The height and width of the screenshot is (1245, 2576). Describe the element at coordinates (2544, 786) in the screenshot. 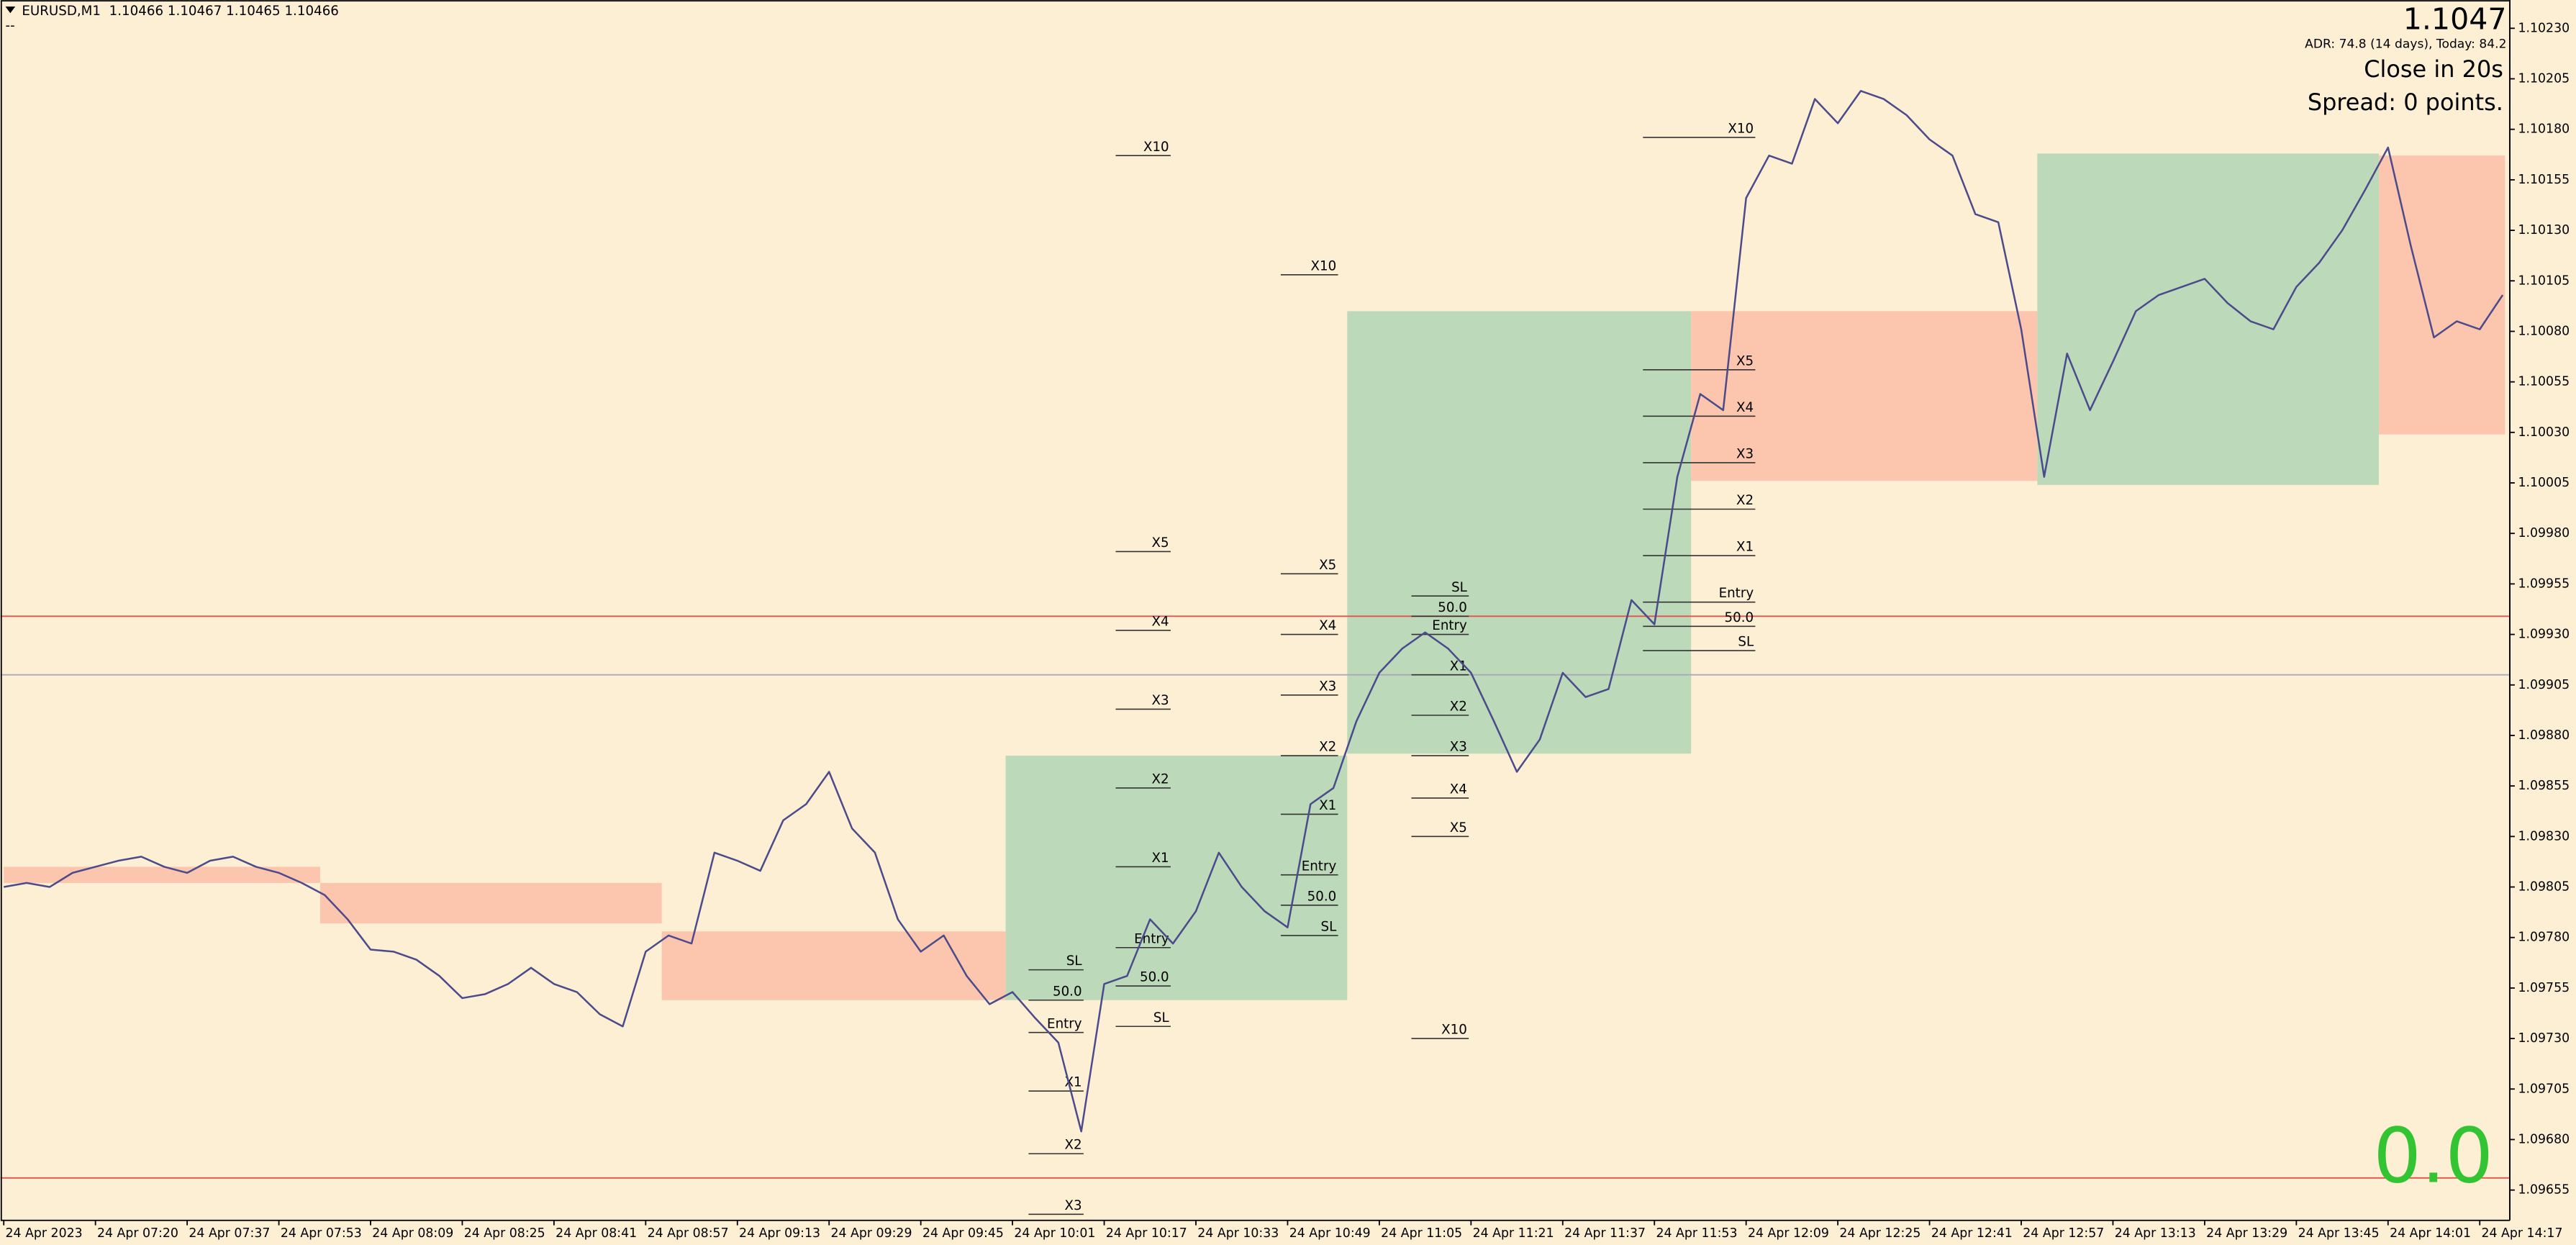

I see `y-tick-label: 1.09855` at that location.